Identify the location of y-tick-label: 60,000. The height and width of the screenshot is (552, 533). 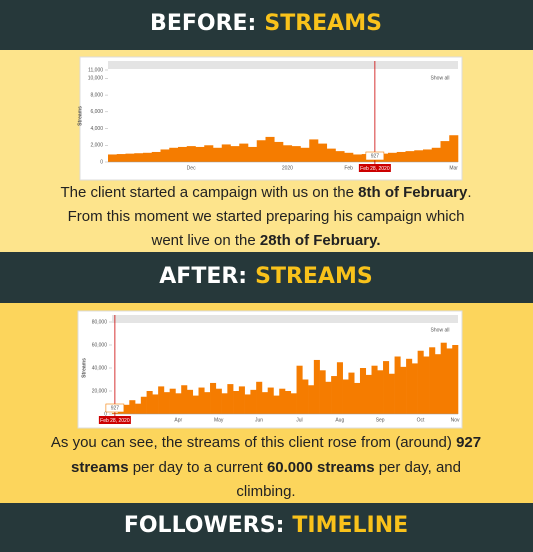
(100, 345).